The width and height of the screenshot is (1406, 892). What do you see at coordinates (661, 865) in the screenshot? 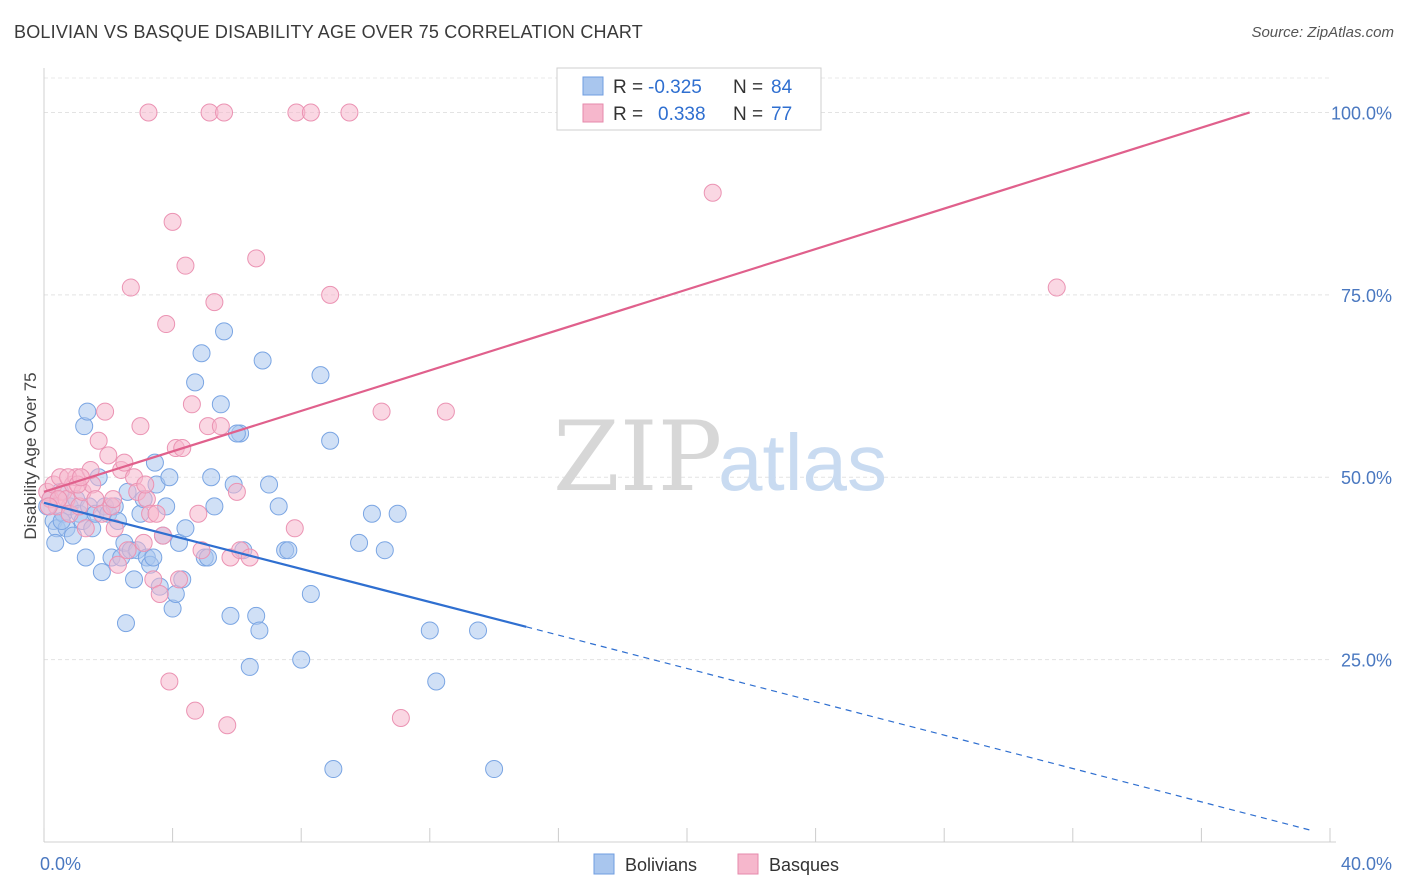
I see `bolivians-series-label: Bolivians` at bounding box center [661, 865].